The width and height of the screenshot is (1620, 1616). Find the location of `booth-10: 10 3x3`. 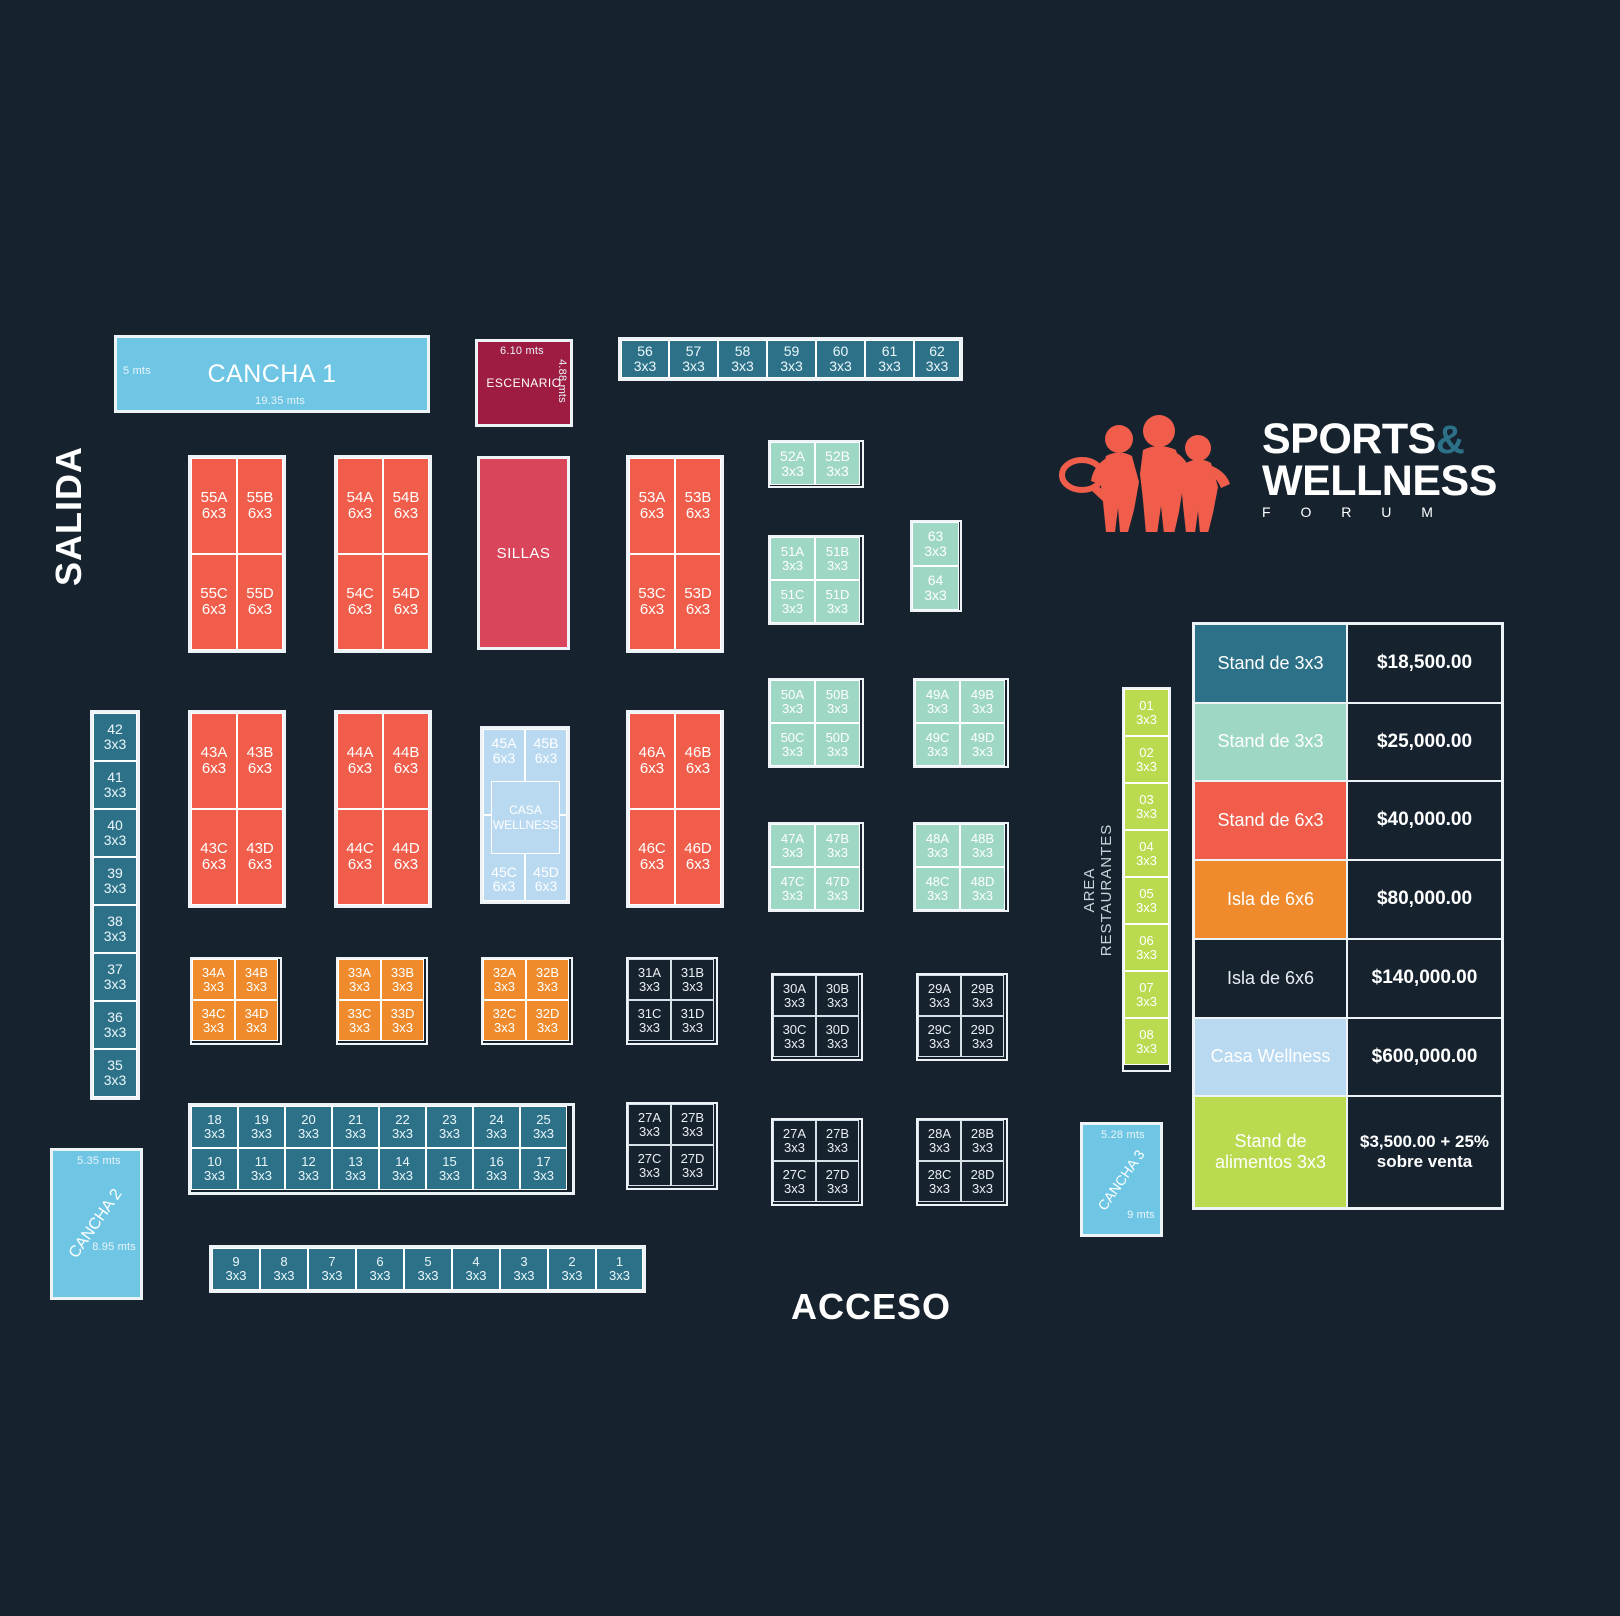

booth-10: 10 3x3 is located at coordinates (214, 1169).